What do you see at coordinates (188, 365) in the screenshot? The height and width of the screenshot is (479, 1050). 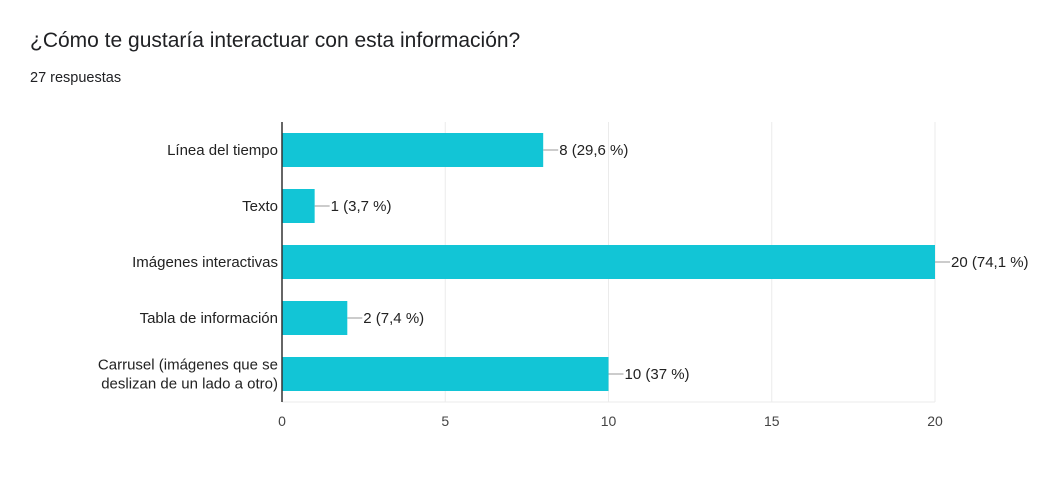 I see `category-label: Carrusel (imágenes que se` at bounding box center [188, 365].